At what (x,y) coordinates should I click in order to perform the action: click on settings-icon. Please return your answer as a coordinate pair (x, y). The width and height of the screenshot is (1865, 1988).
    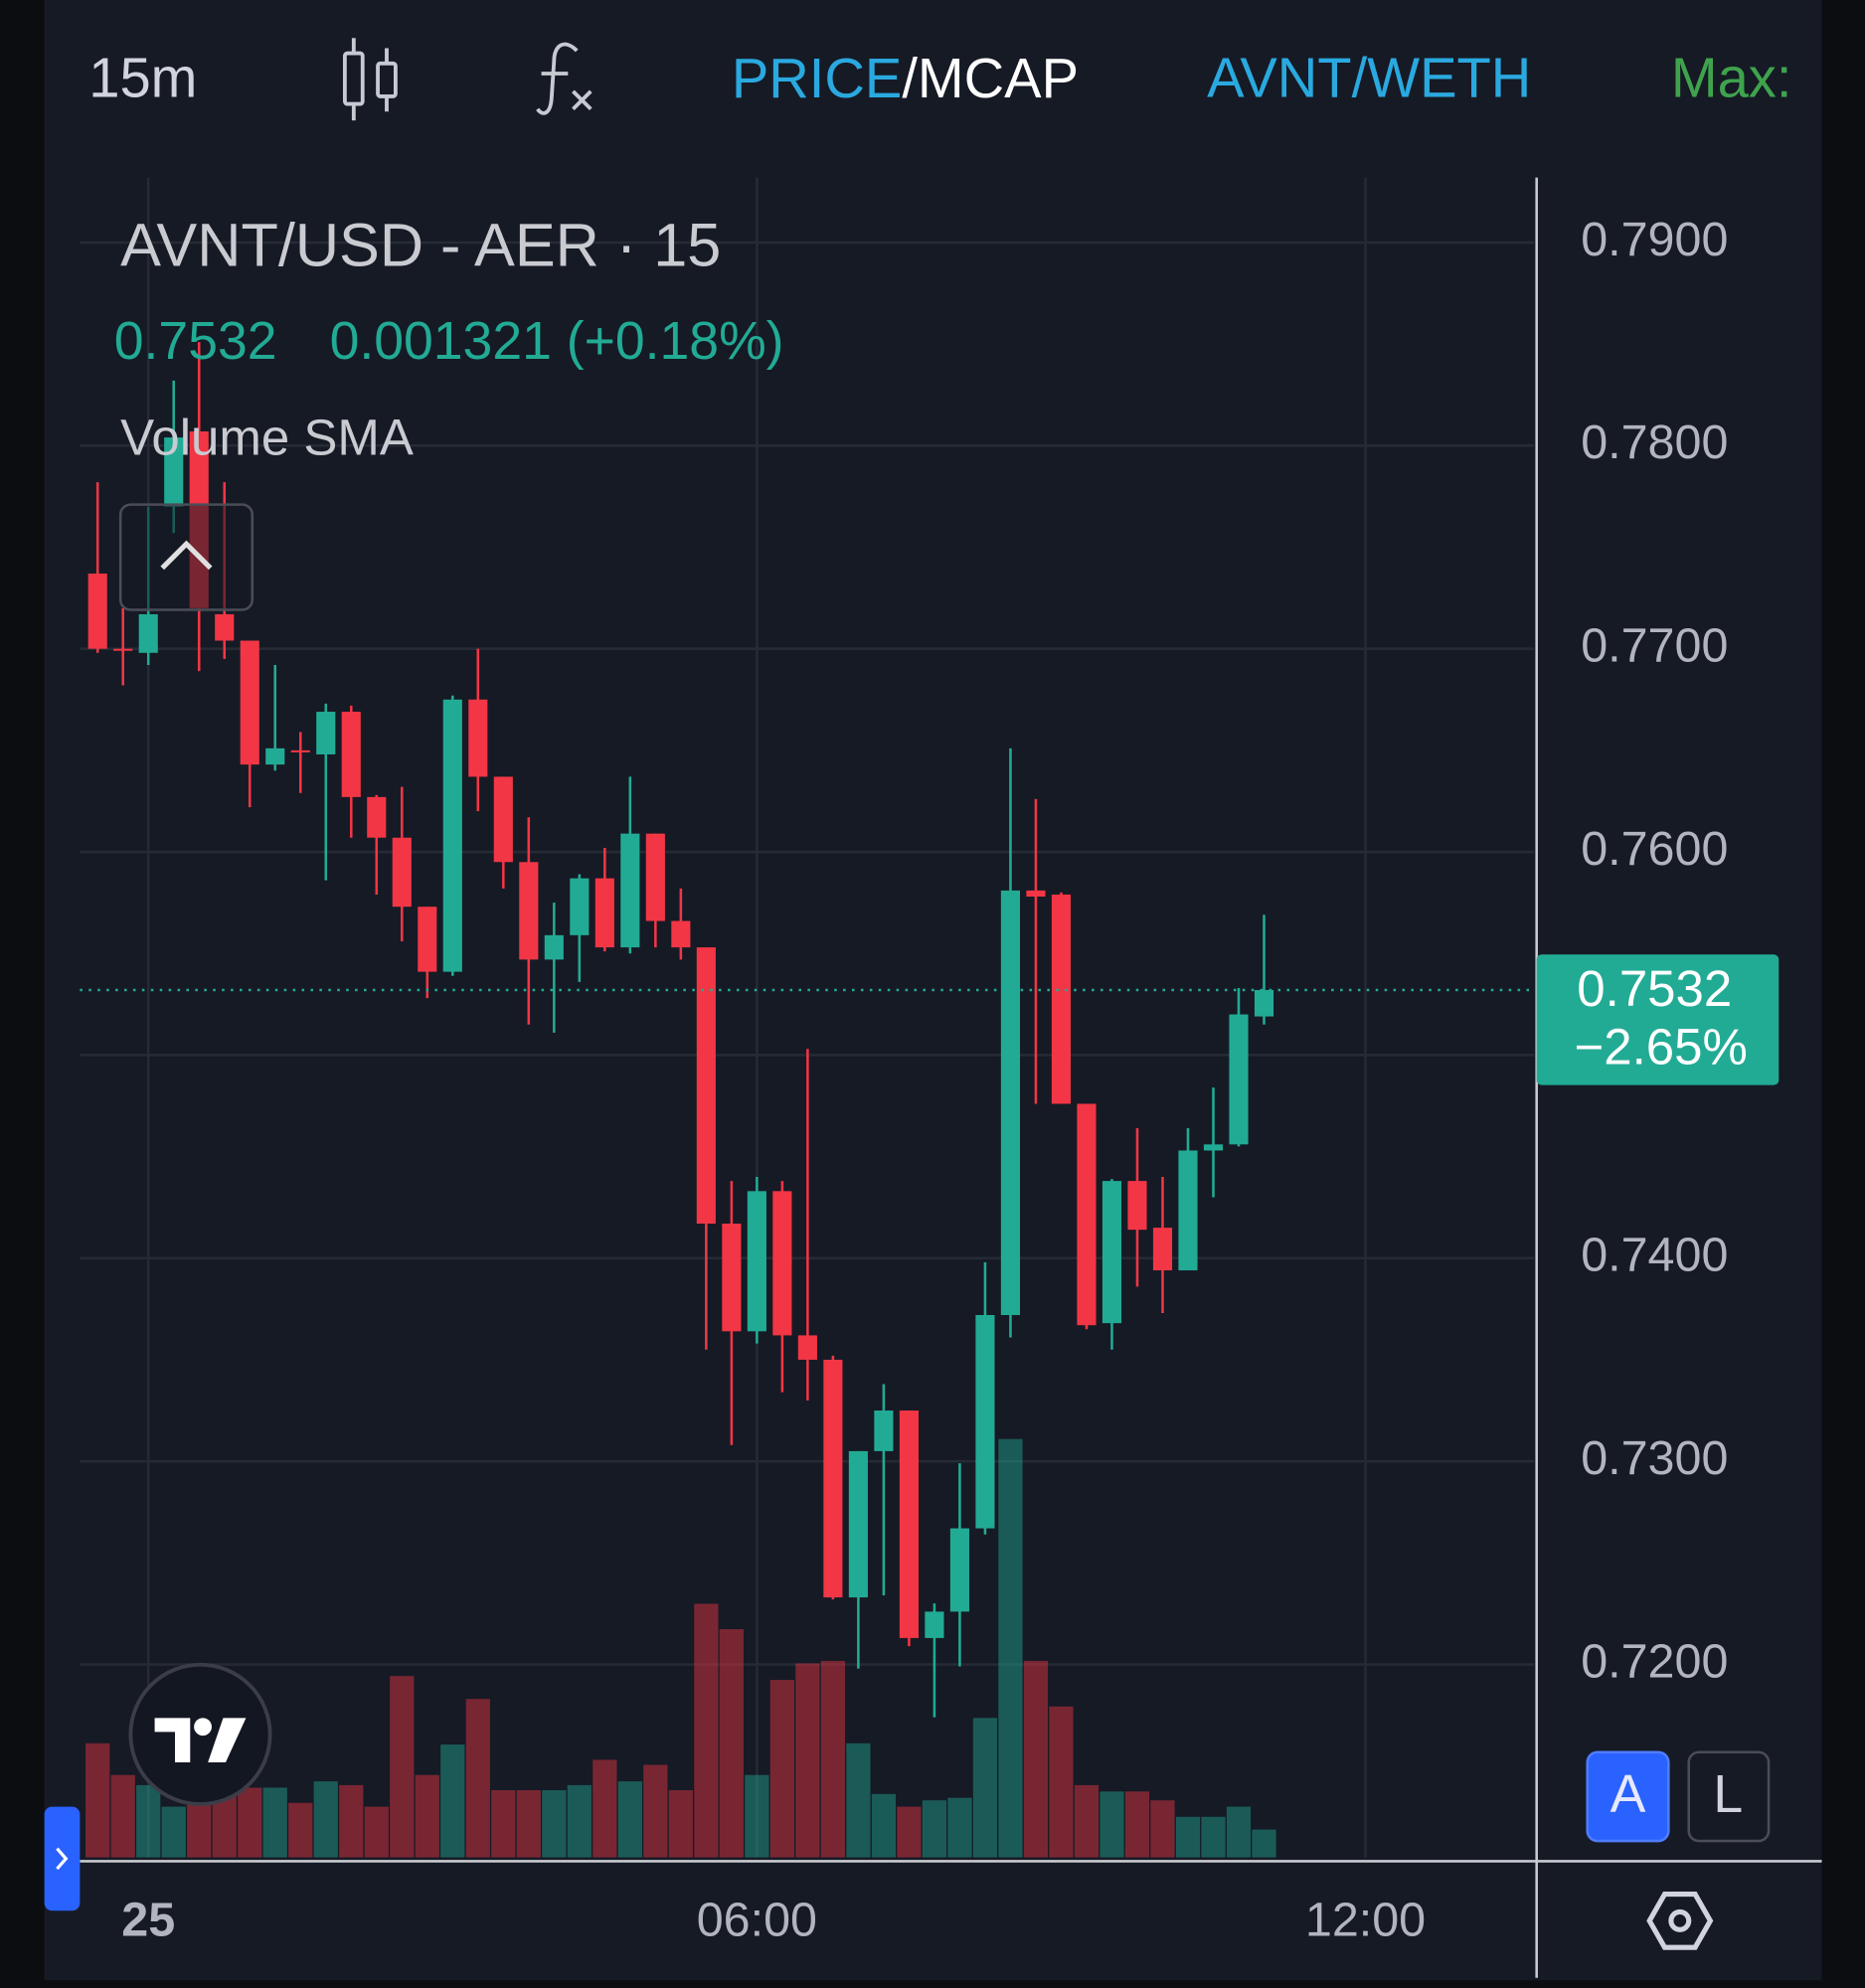
    Looking at the image, I should click on (1680, 1921).